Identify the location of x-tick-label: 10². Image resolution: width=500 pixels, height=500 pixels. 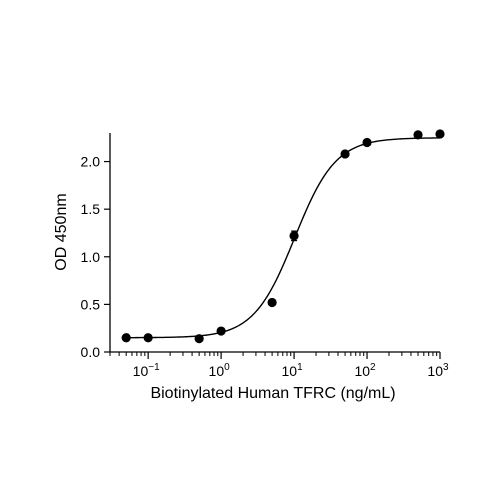
(365, 370).